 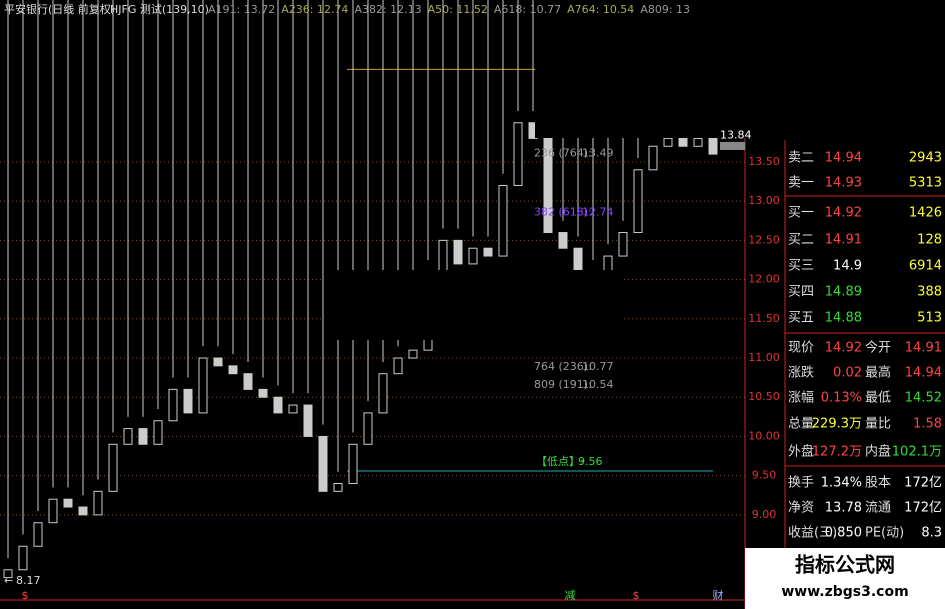 I want to click on stat-value: 0.02, so click(x=847, y=373).